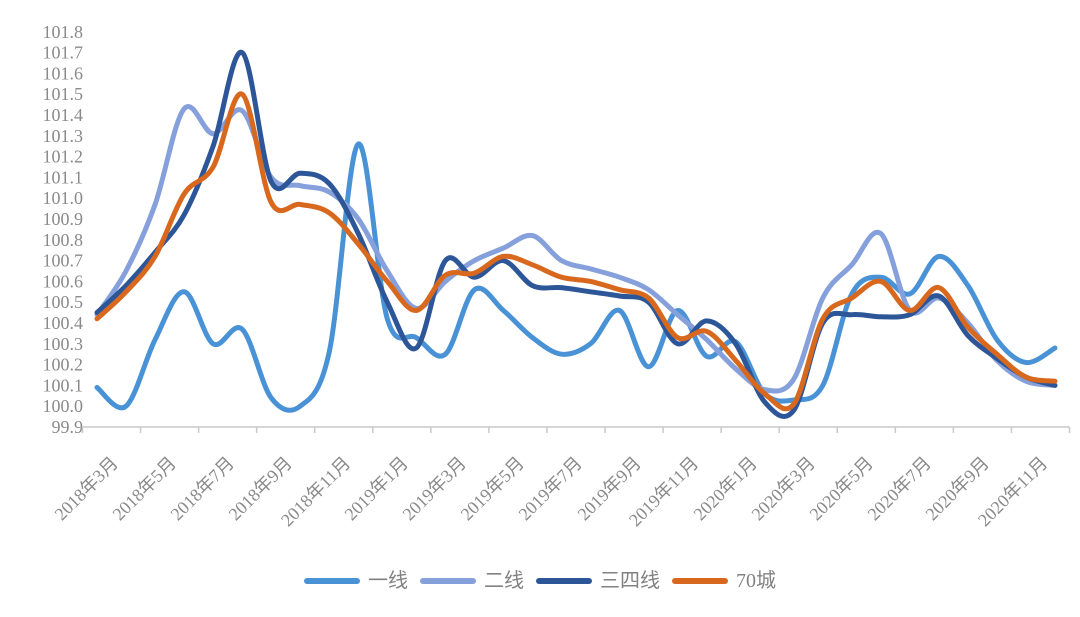  Describe the element at coordinates (598, 581) in the screenshot. I see `legend-item-2: 三四线` at that location.